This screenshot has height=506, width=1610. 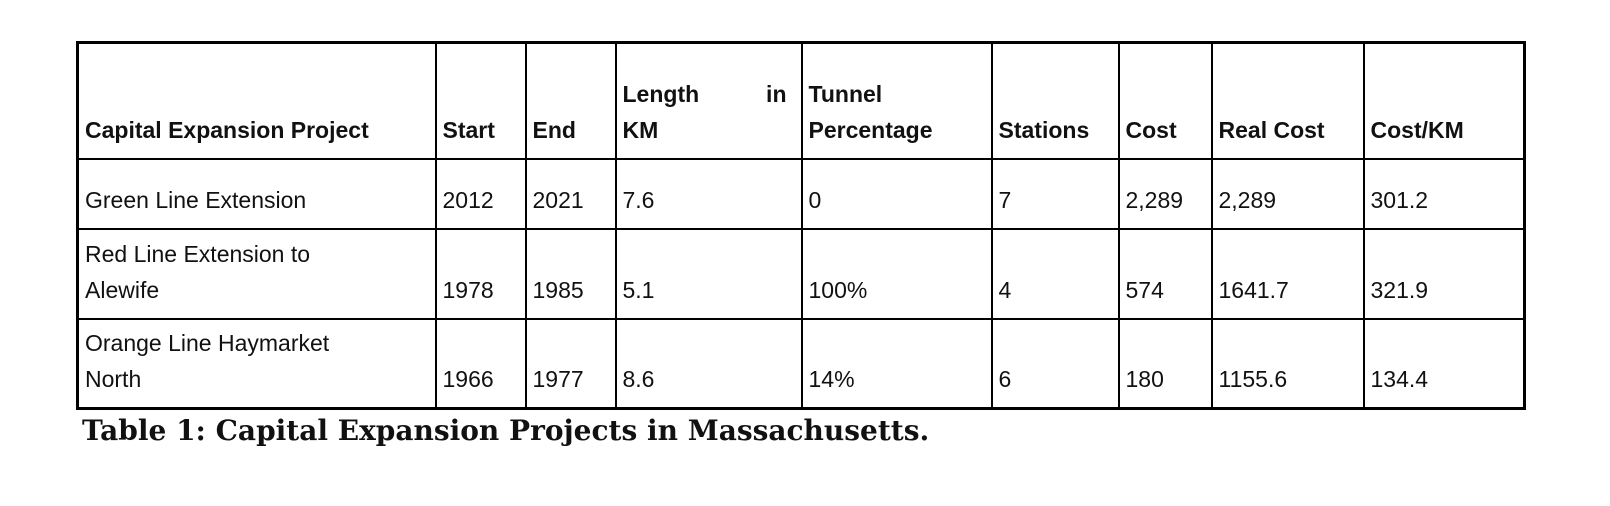 I want to click on table-cell: Green Line Extension, so click(x=256, y=193).